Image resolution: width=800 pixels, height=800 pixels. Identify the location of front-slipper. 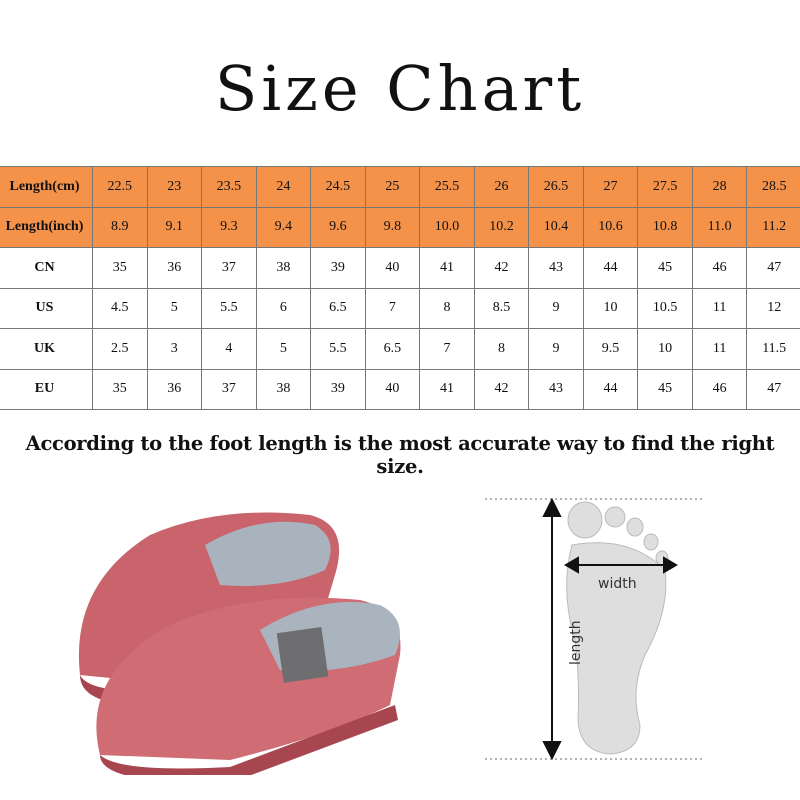
(248, 686).